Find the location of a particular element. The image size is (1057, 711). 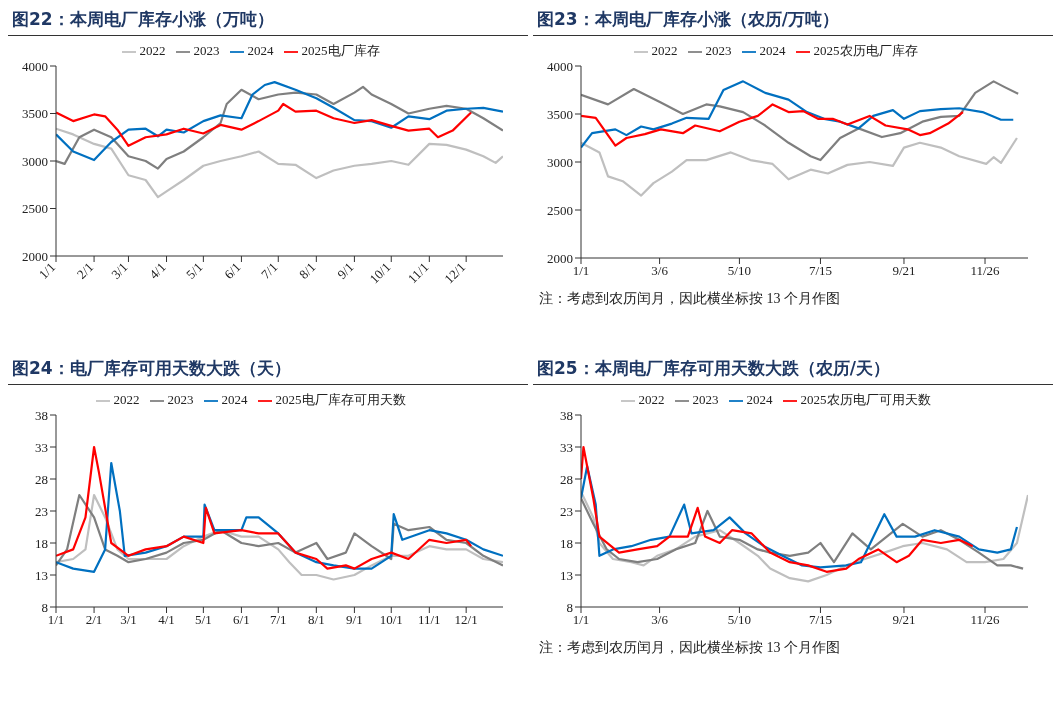

chart-title: 图25：本周电厂库存可用天数大跌（农历/天） is located at coordinates (793, 371).